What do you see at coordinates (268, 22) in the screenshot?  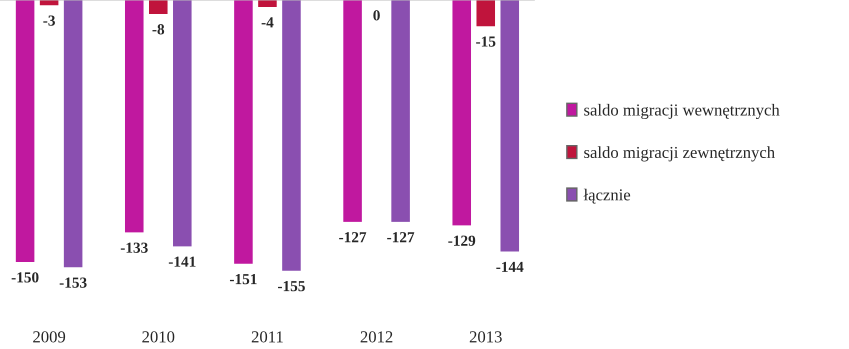 I see `data-label: -4` at bounding box center [268, 22].